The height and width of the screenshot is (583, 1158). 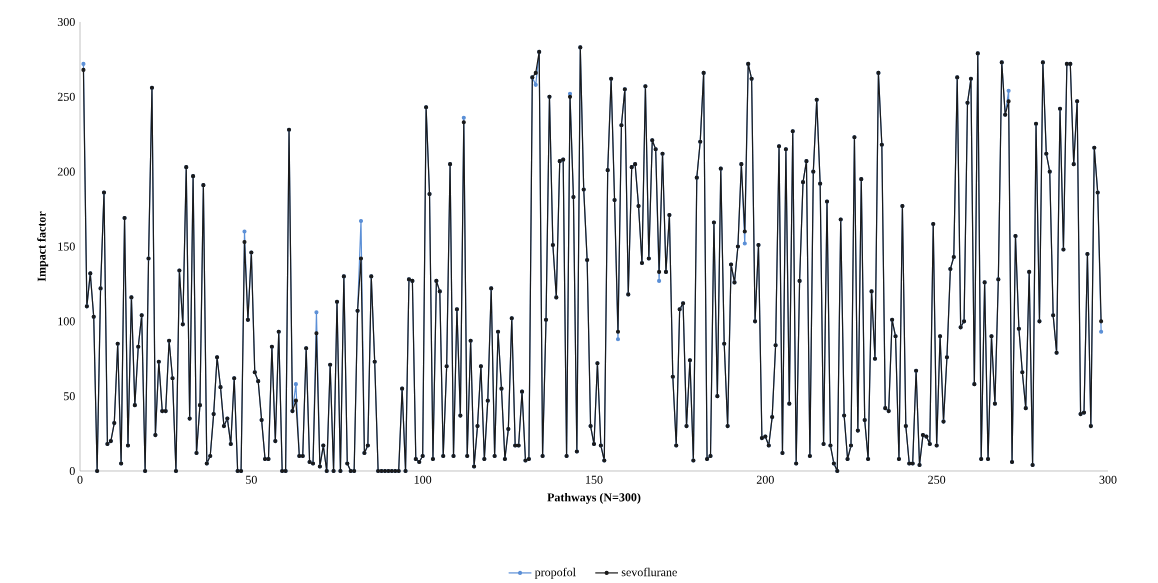 I want to click on x-tick-label: 100, so click(x=423, y=479).